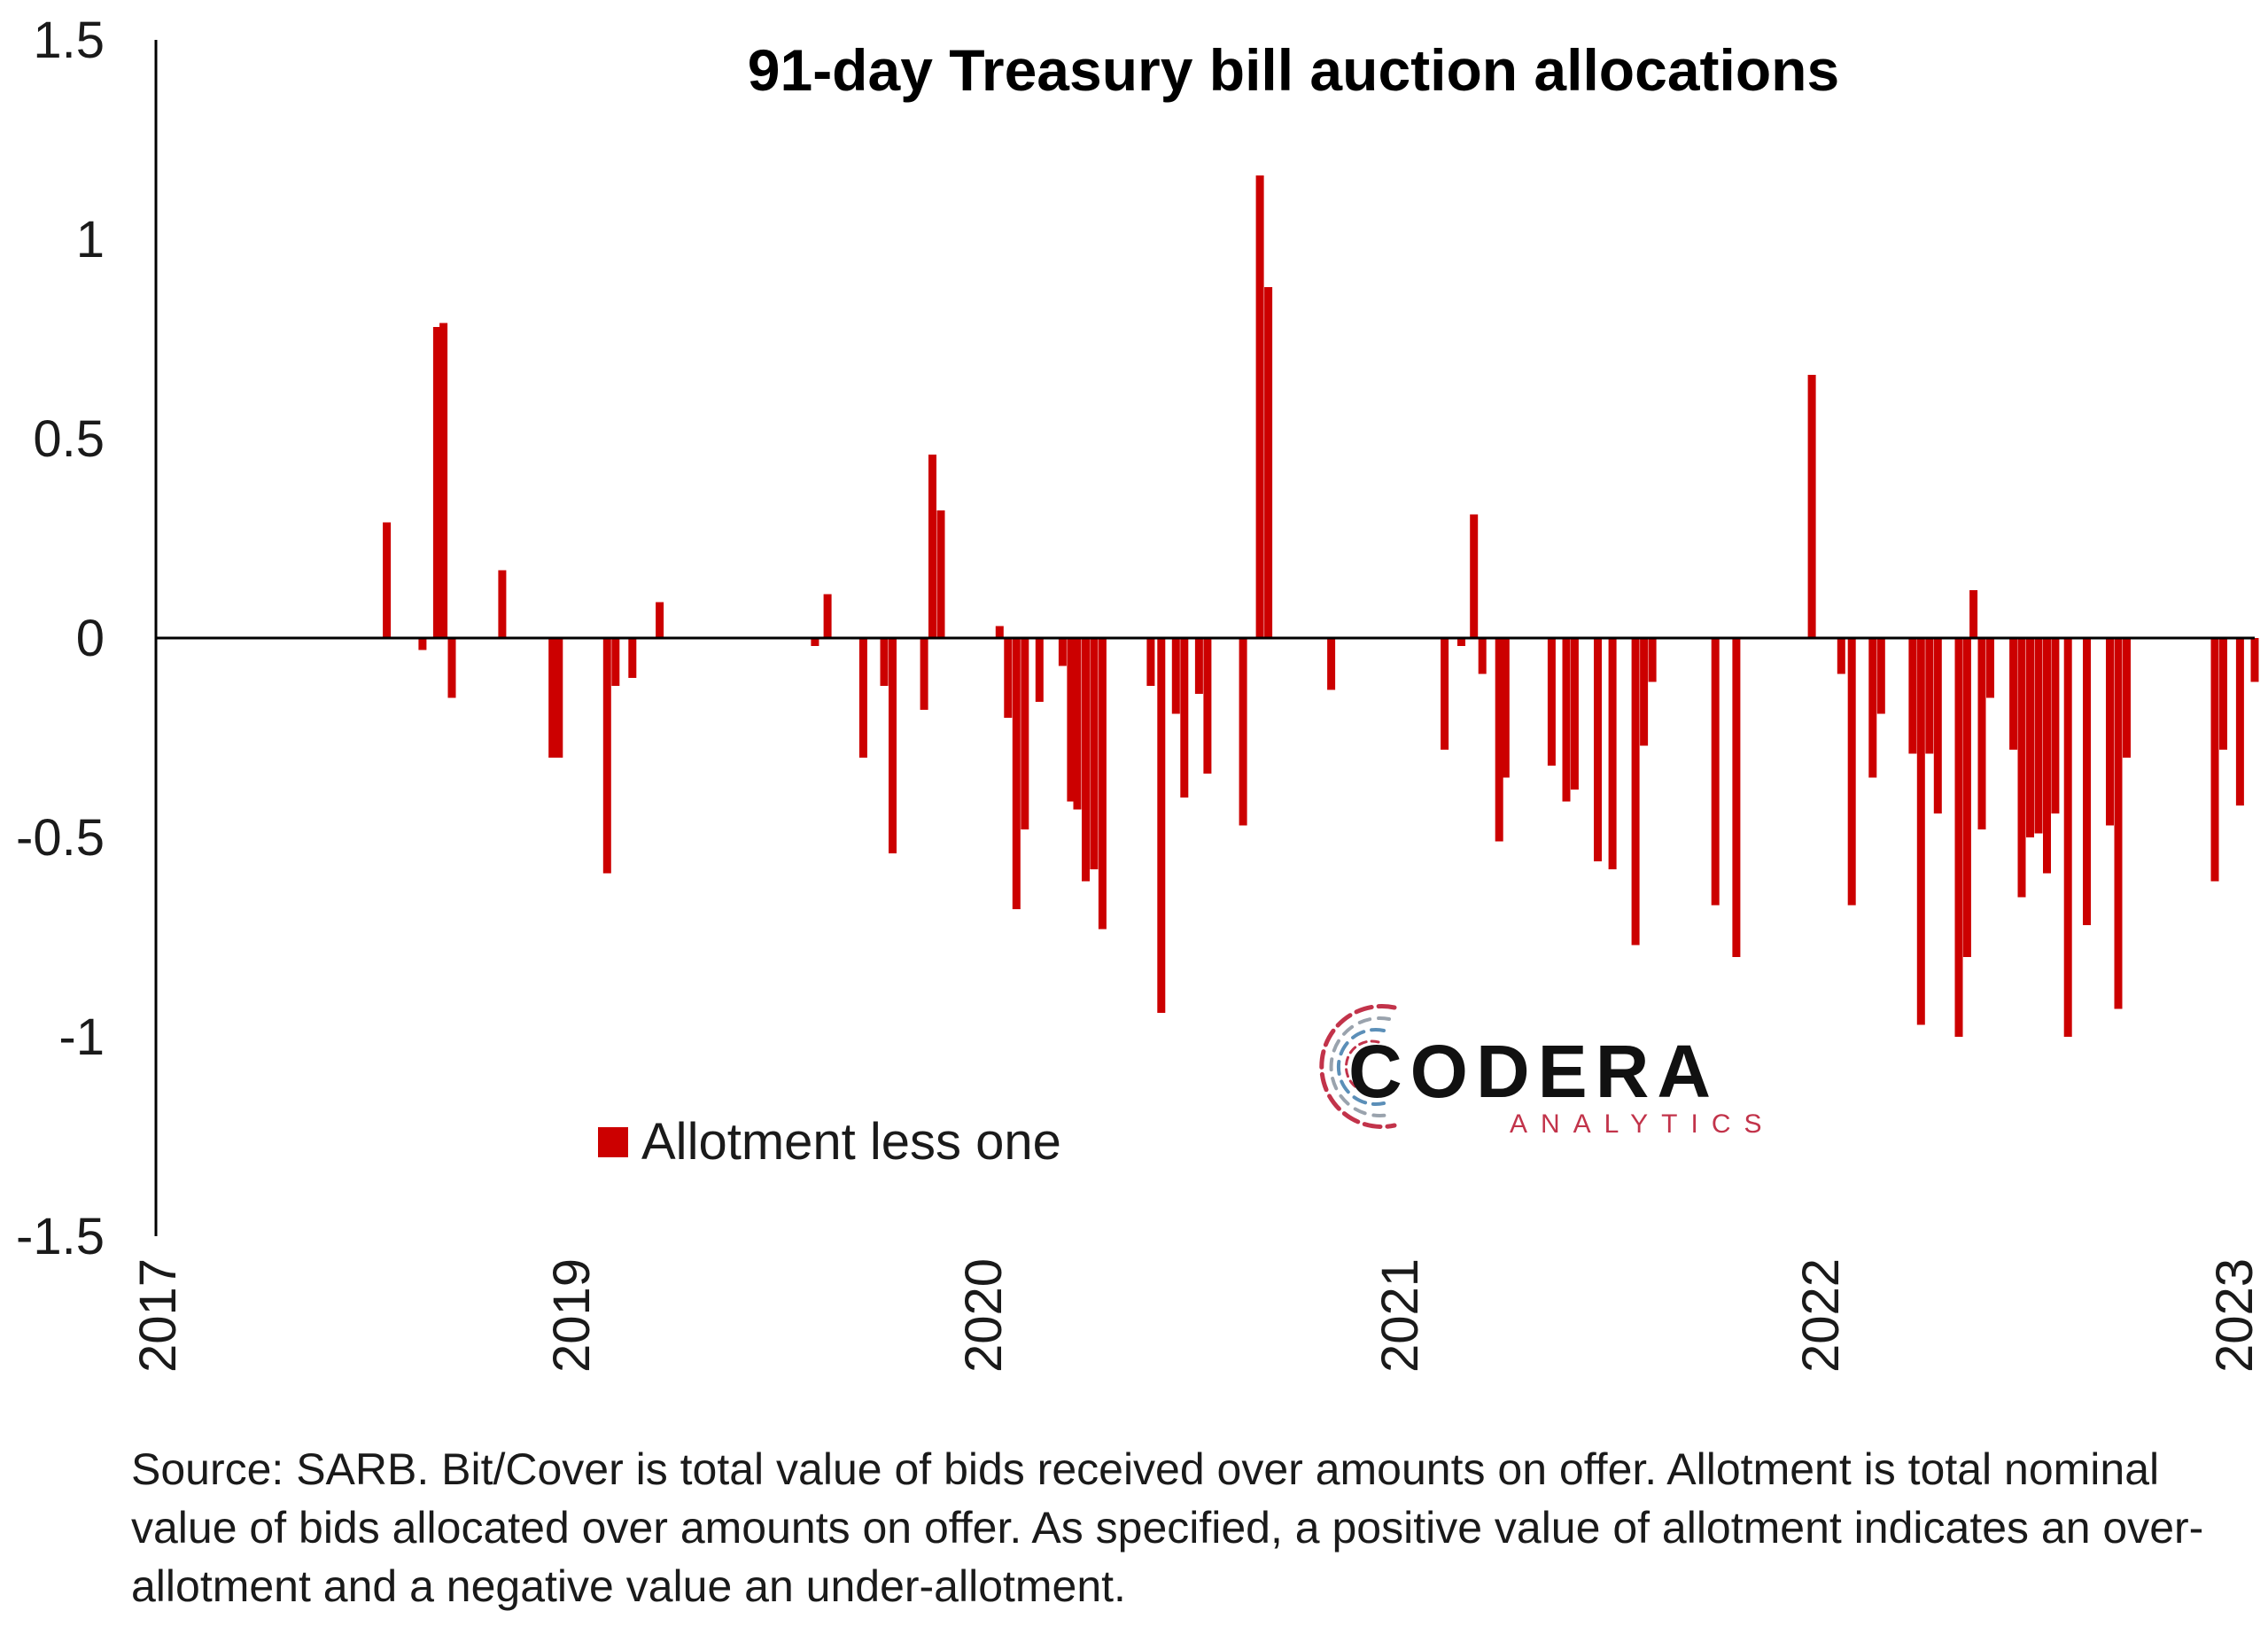  I want to click on y-axis-tick-labels: 1.5 1 0.5 0 -0.5 -1 -1.5, so click(60, 638).